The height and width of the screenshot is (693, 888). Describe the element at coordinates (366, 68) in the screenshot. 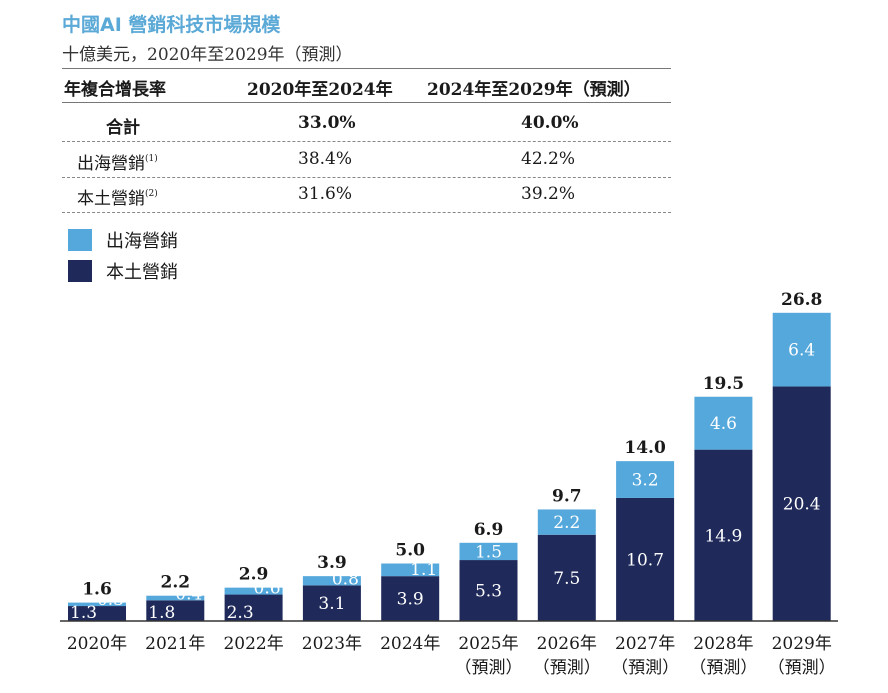

I see `table-top-rule` at that location.